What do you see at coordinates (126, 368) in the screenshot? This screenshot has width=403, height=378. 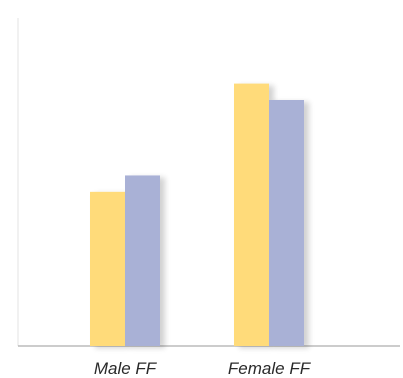 I see `category-label: Male FF` at bounding box center [126, 368].